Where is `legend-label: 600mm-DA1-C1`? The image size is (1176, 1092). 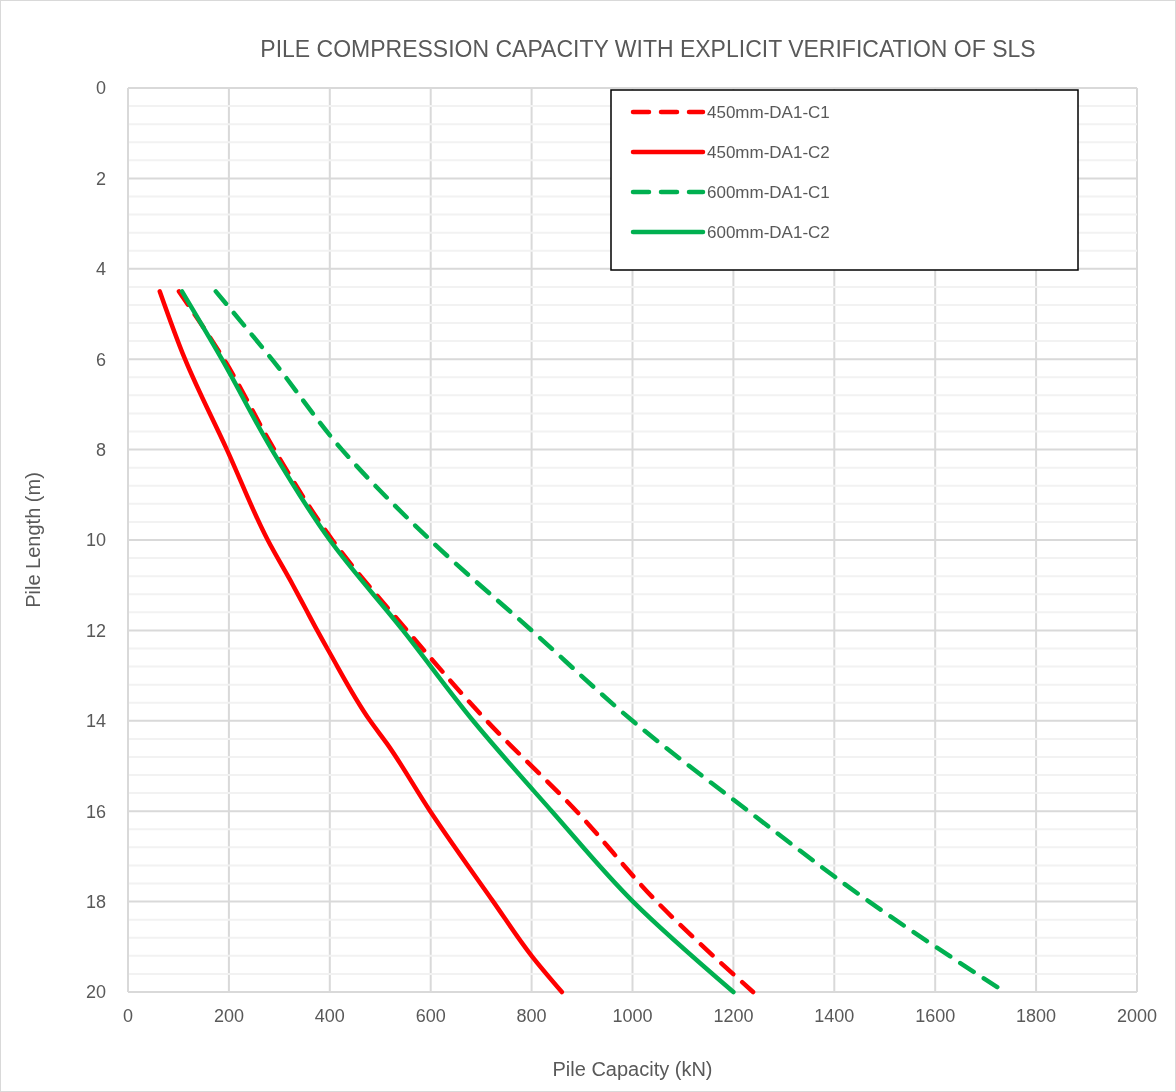
legend-label: 600mm-DA1-C1 is located at coordinates (768, 192).